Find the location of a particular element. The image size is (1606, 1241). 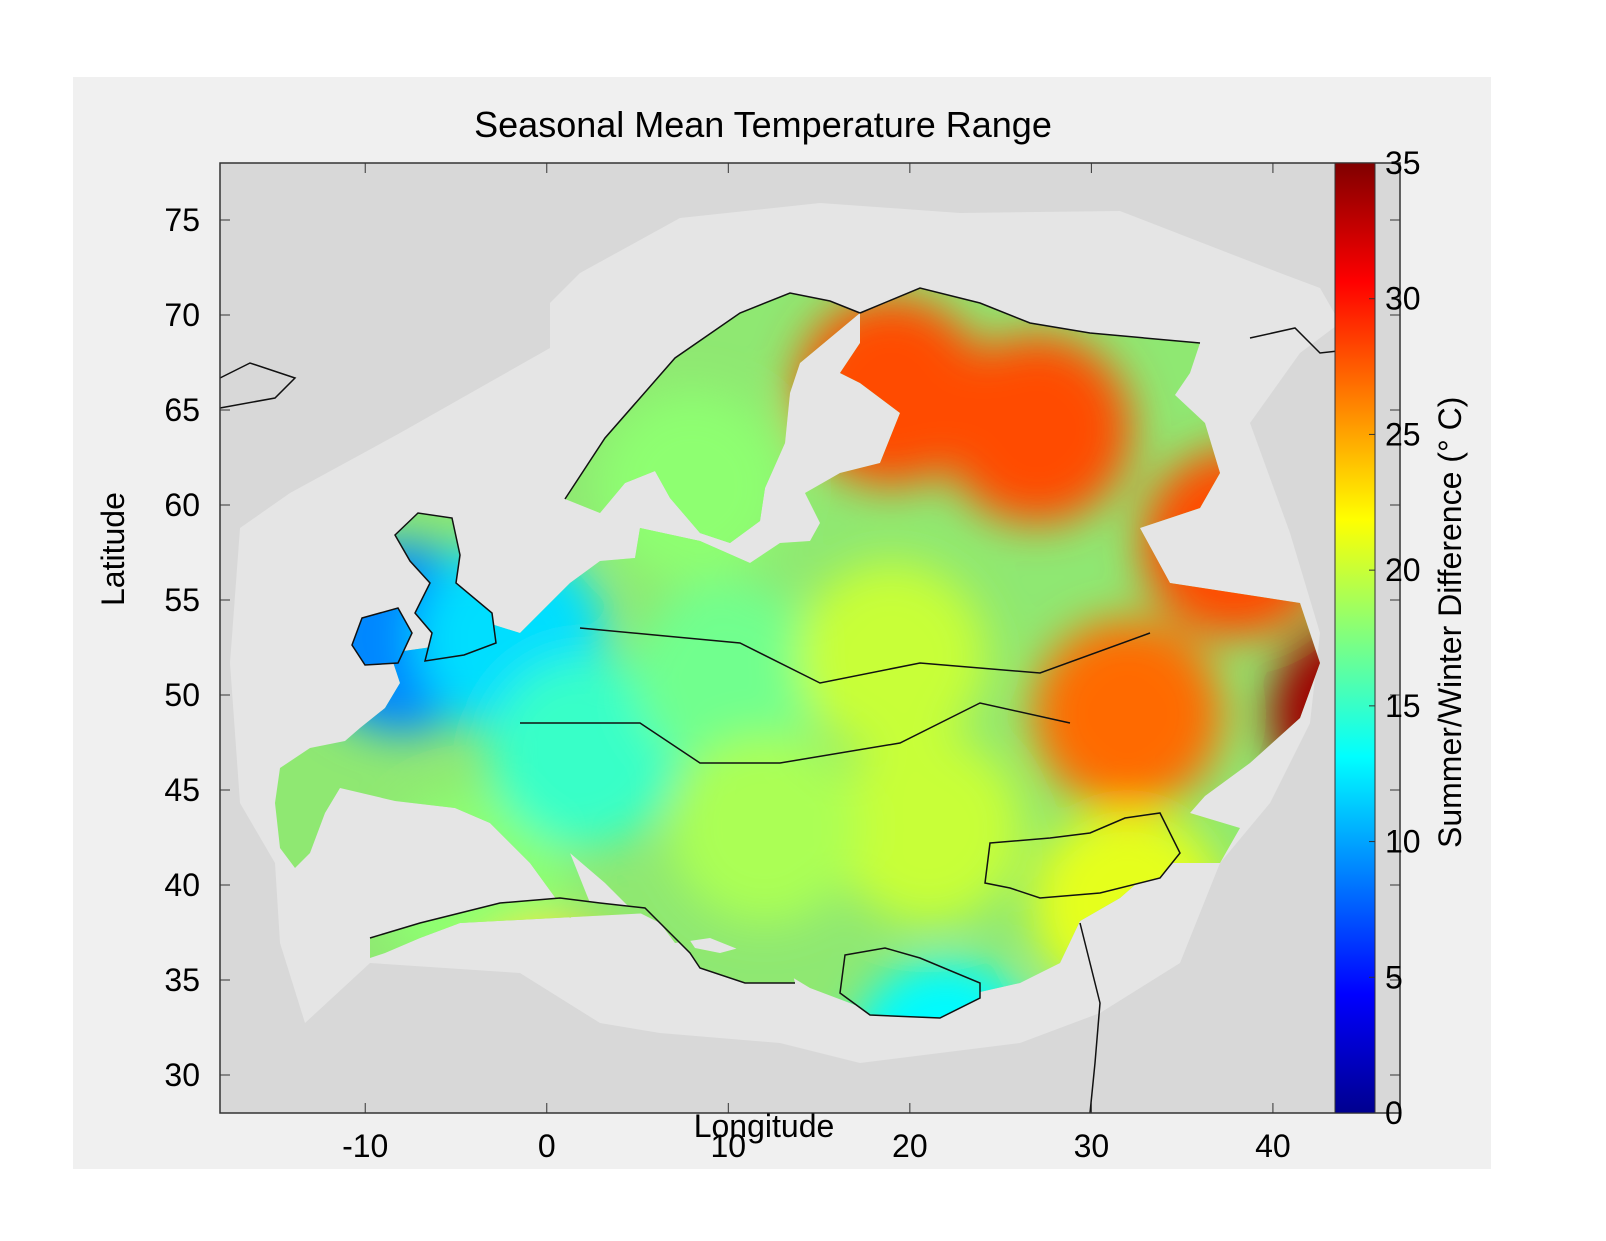

heat-region-scandinavia-coast is located at coordinates (692, 486).